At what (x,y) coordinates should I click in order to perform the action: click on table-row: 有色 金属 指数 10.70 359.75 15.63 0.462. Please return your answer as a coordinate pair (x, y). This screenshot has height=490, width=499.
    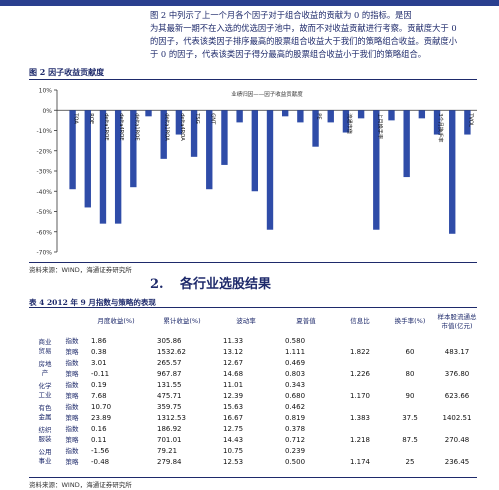
    Looking at the image, I should click on (254, 411).